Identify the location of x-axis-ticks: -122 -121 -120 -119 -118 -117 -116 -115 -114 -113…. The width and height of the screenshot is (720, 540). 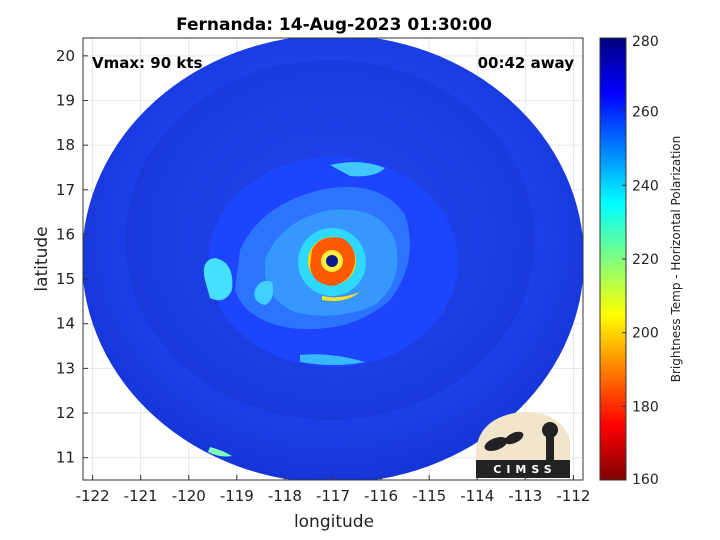
(333, 490).